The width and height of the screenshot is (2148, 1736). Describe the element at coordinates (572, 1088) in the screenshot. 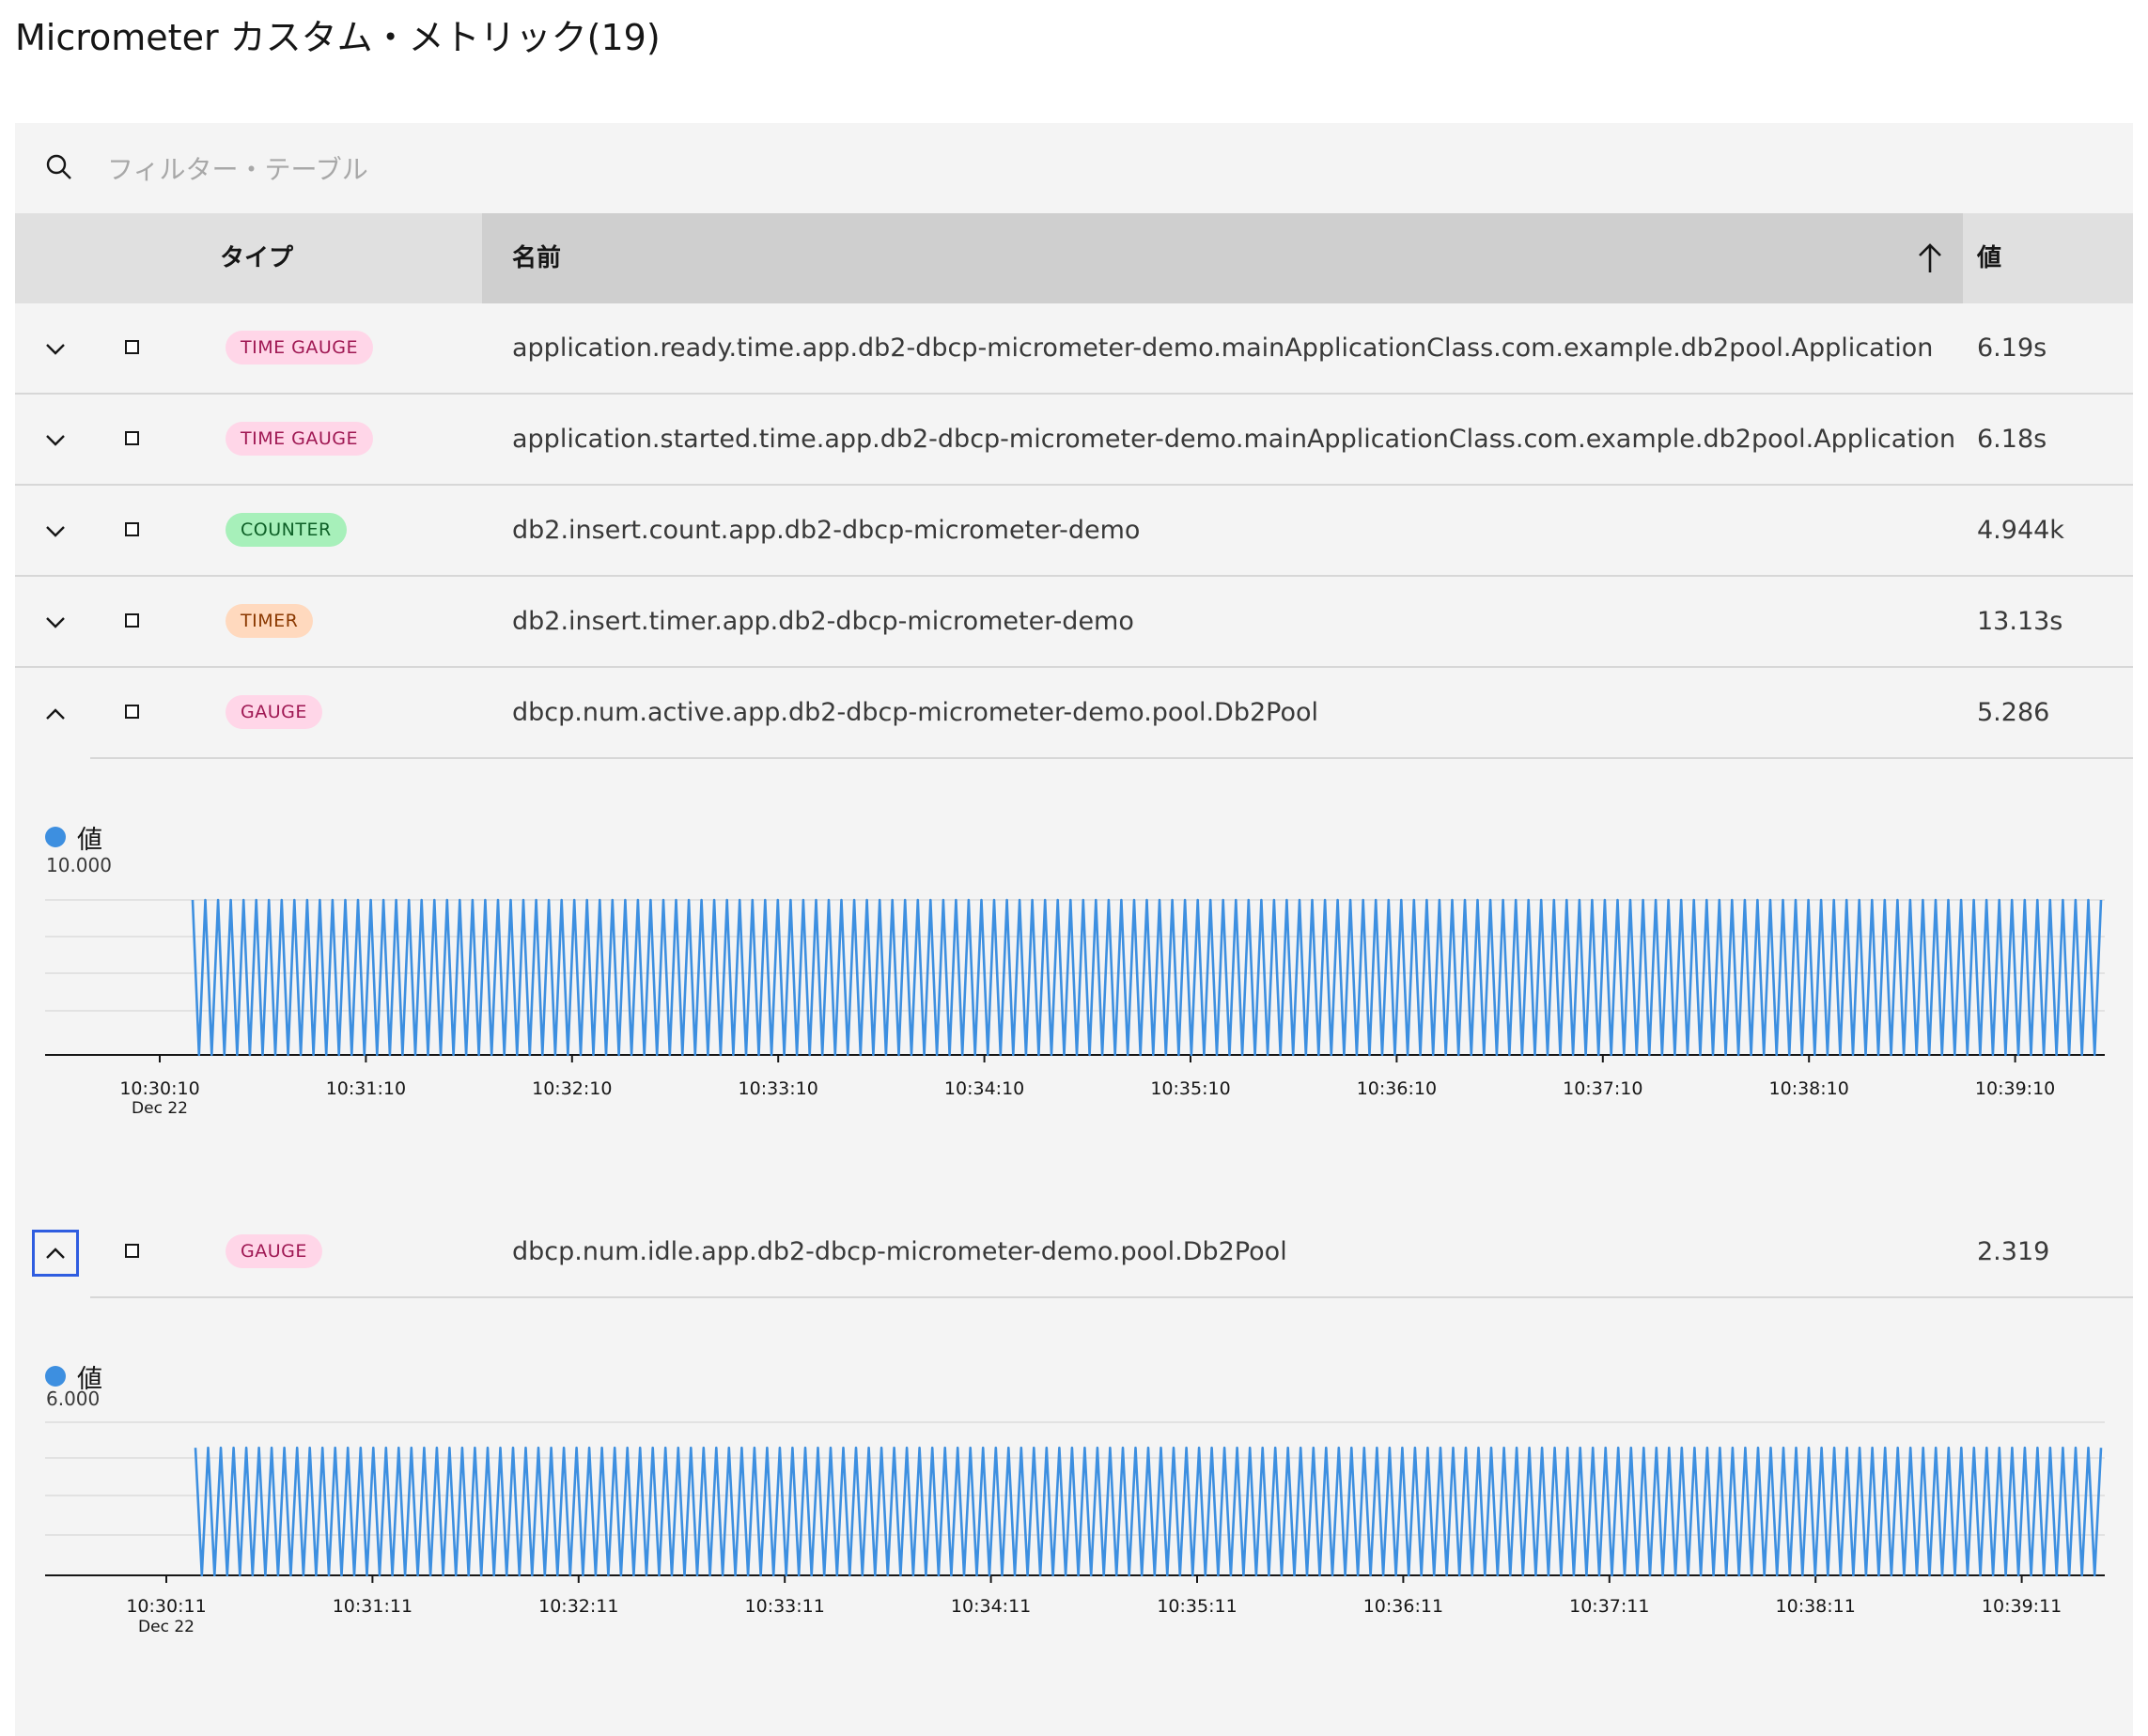

I see `x-tick-label: 10:32:10` at that location.